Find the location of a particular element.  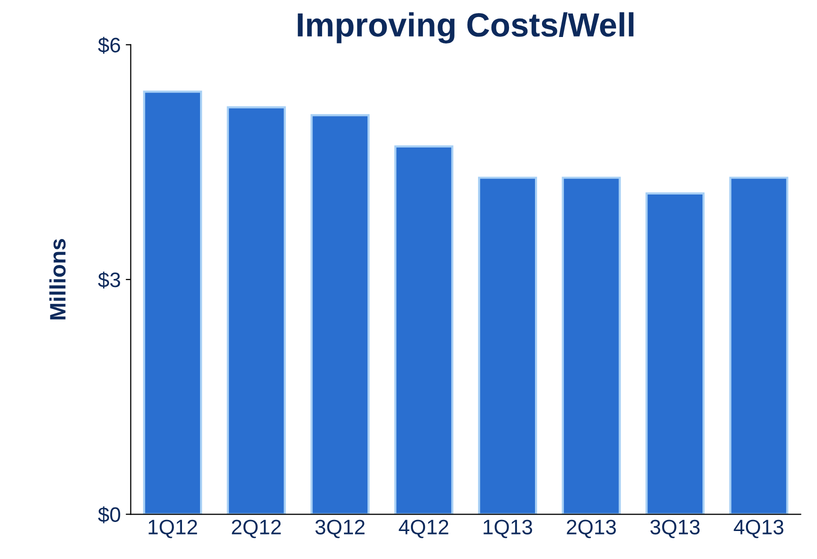

y-tick-label: $6 is located at coordinates (109, 45).